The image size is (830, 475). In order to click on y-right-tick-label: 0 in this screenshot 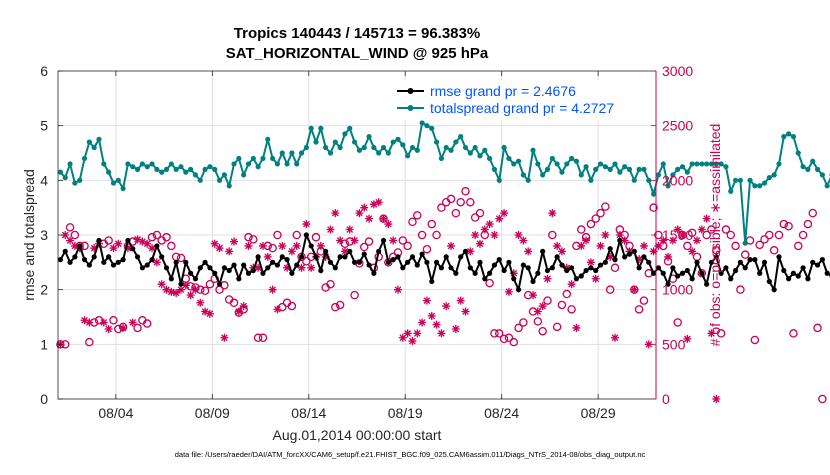, I will do `click(666, 399)`.